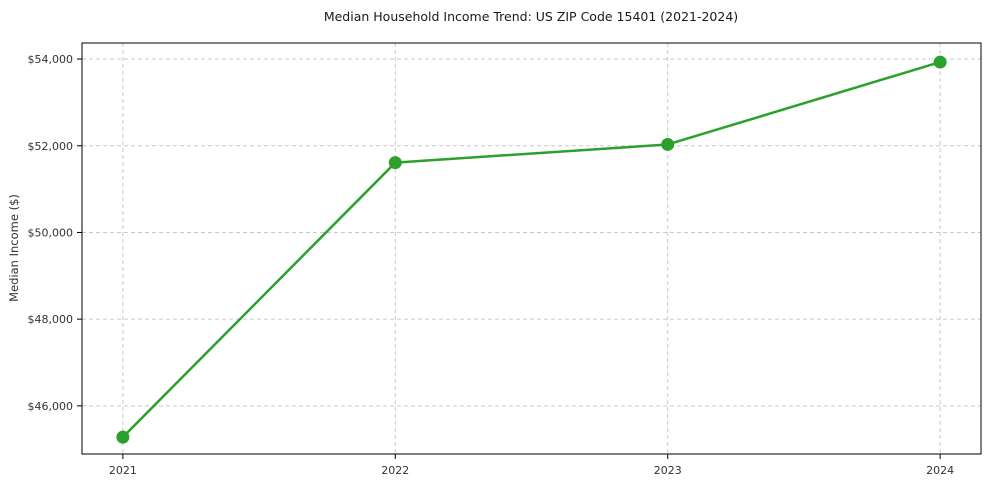  What do you see at coordinates (395, 470) in the screenshot?
I see `x-tick-label: 2022` at bounding box center [395, 470].